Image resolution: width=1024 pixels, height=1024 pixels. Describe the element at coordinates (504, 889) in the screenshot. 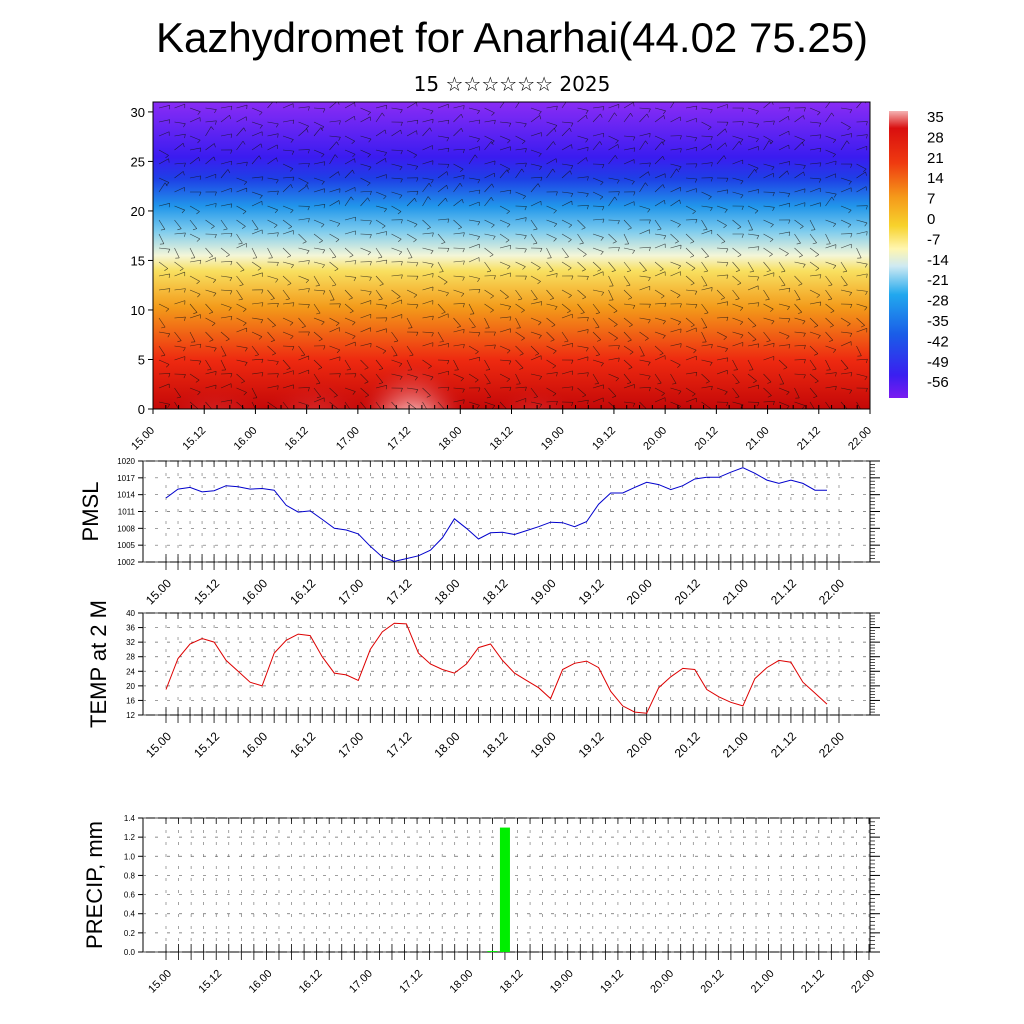

I see `precip-bar` at that location.